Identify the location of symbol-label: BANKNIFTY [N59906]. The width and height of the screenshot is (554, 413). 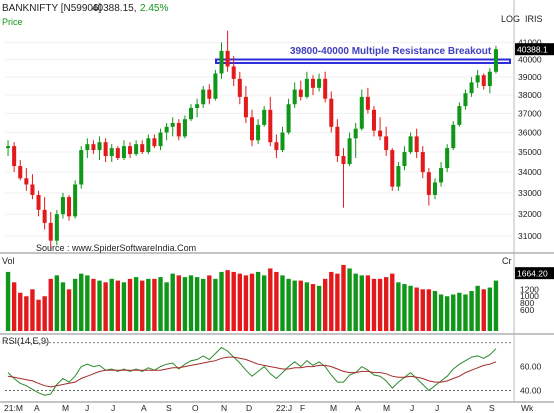
(52, 8).